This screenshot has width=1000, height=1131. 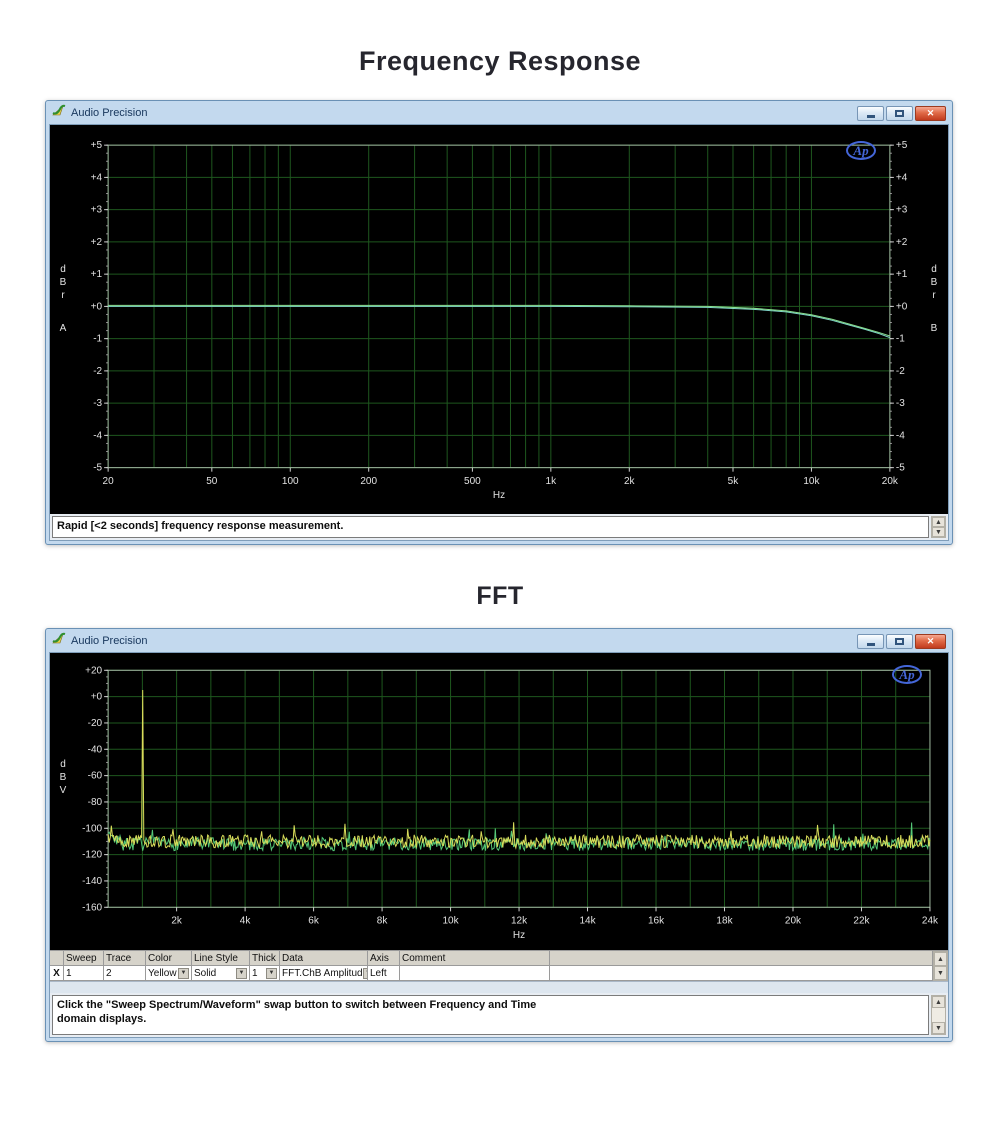 I want to click on right-axis-label-dbr-b: d B r B, so click(x=934, y=299).